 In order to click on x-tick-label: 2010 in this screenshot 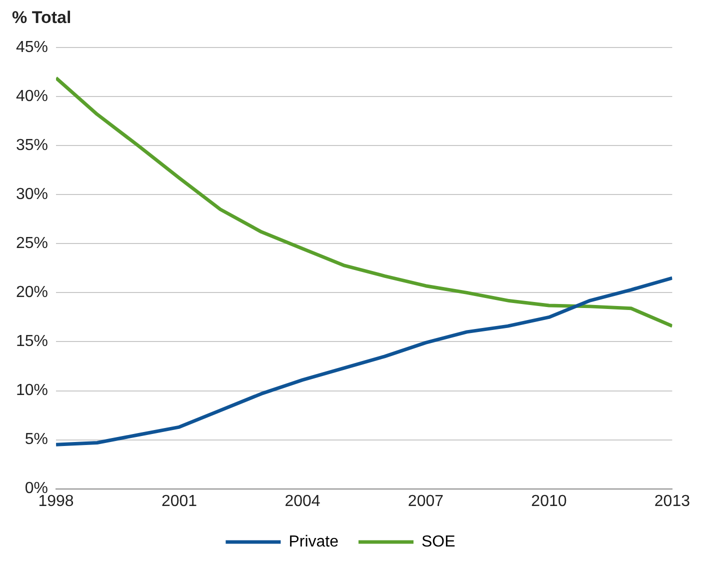, I will do `click(549, 501)`.